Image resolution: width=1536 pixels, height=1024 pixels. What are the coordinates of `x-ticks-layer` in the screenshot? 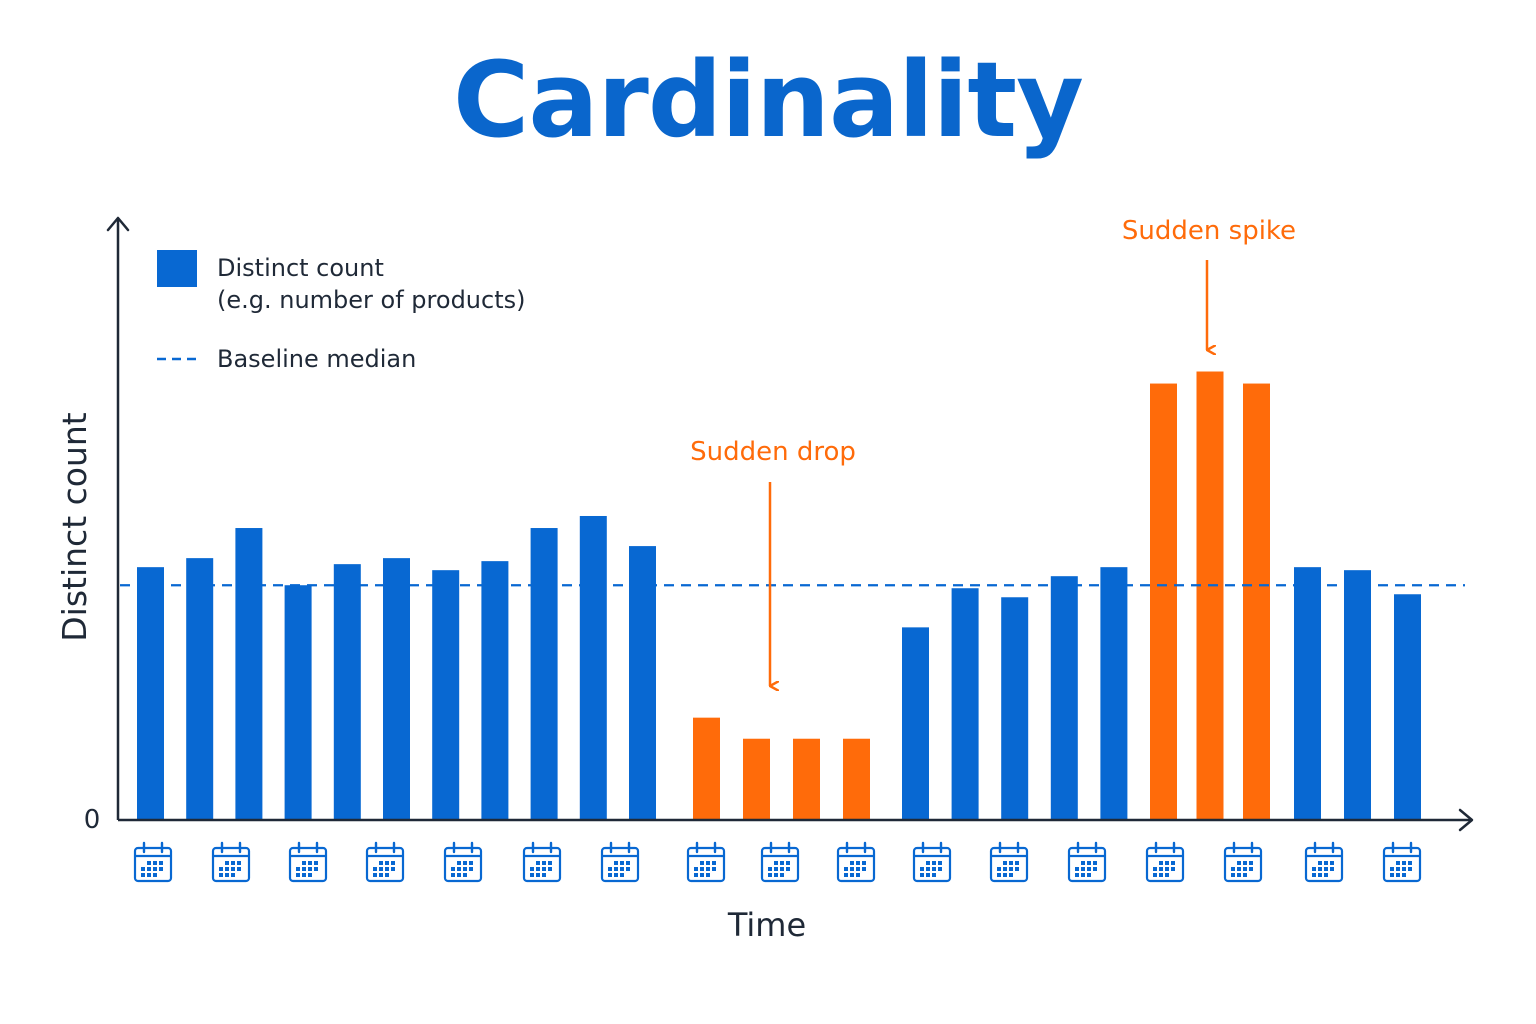 It's located at (777, 862).